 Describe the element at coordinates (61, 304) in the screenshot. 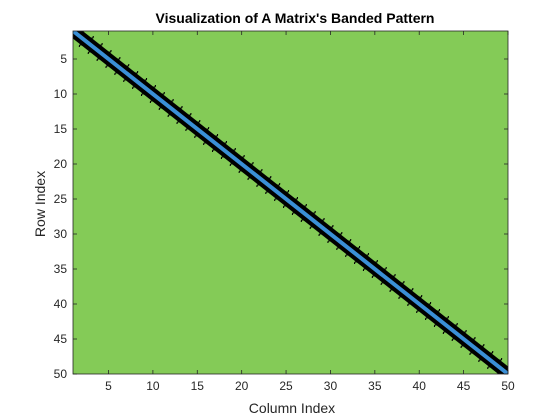

I see `y-tick-label: 40` at that location.